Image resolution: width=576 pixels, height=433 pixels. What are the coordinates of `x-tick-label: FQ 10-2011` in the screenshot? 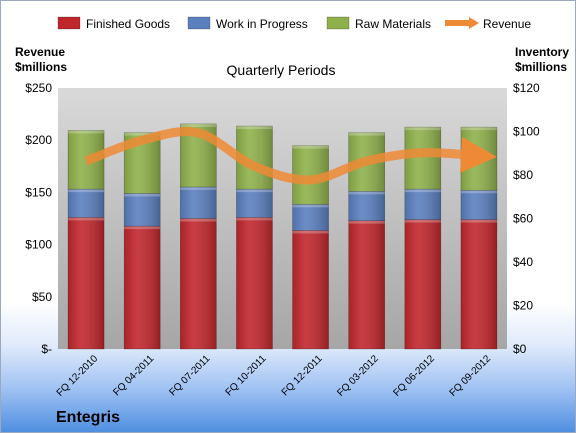 It's located at (246, 375).